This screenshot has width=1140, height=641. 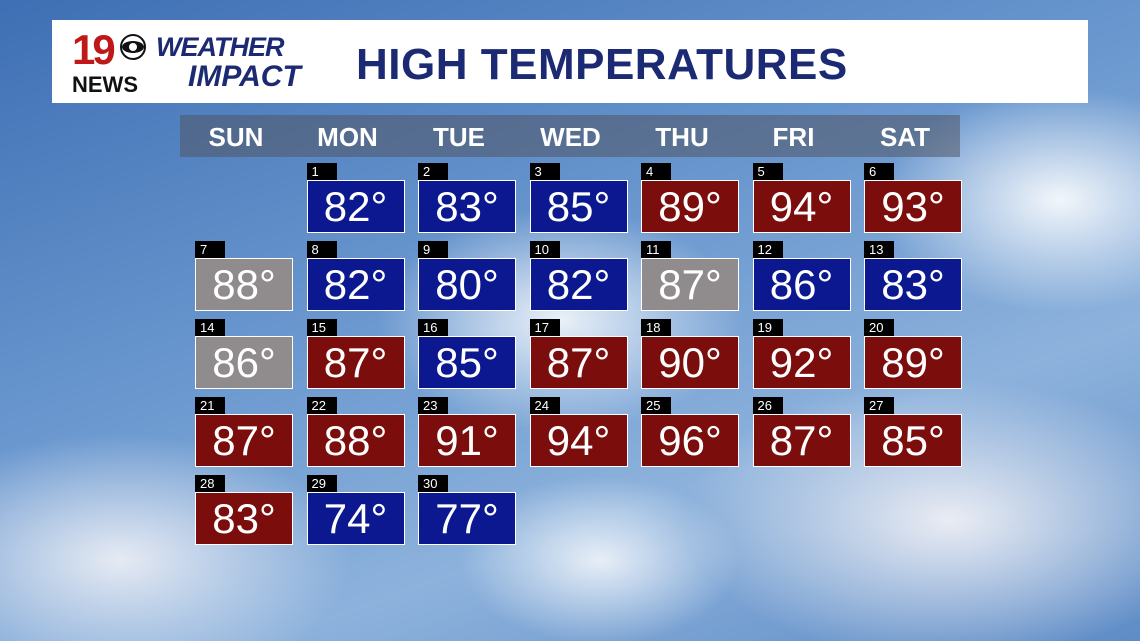 I want to click on day-number: 11, so click(x=656, y=249).